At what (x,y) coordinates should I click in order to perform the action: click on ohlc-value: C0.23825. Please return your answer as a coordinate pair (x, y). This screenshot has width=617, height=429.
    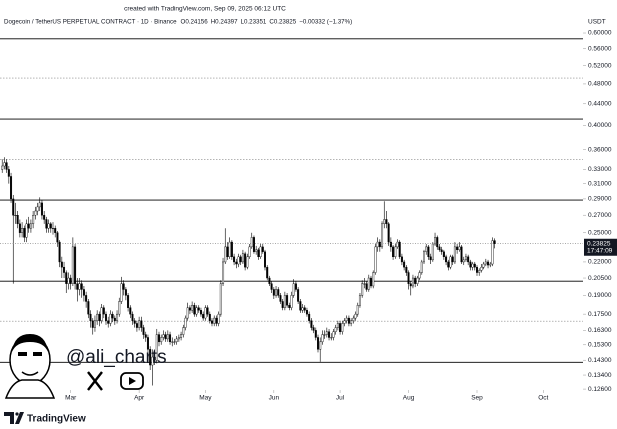
    Looking at the image, I should click on (282, 22).